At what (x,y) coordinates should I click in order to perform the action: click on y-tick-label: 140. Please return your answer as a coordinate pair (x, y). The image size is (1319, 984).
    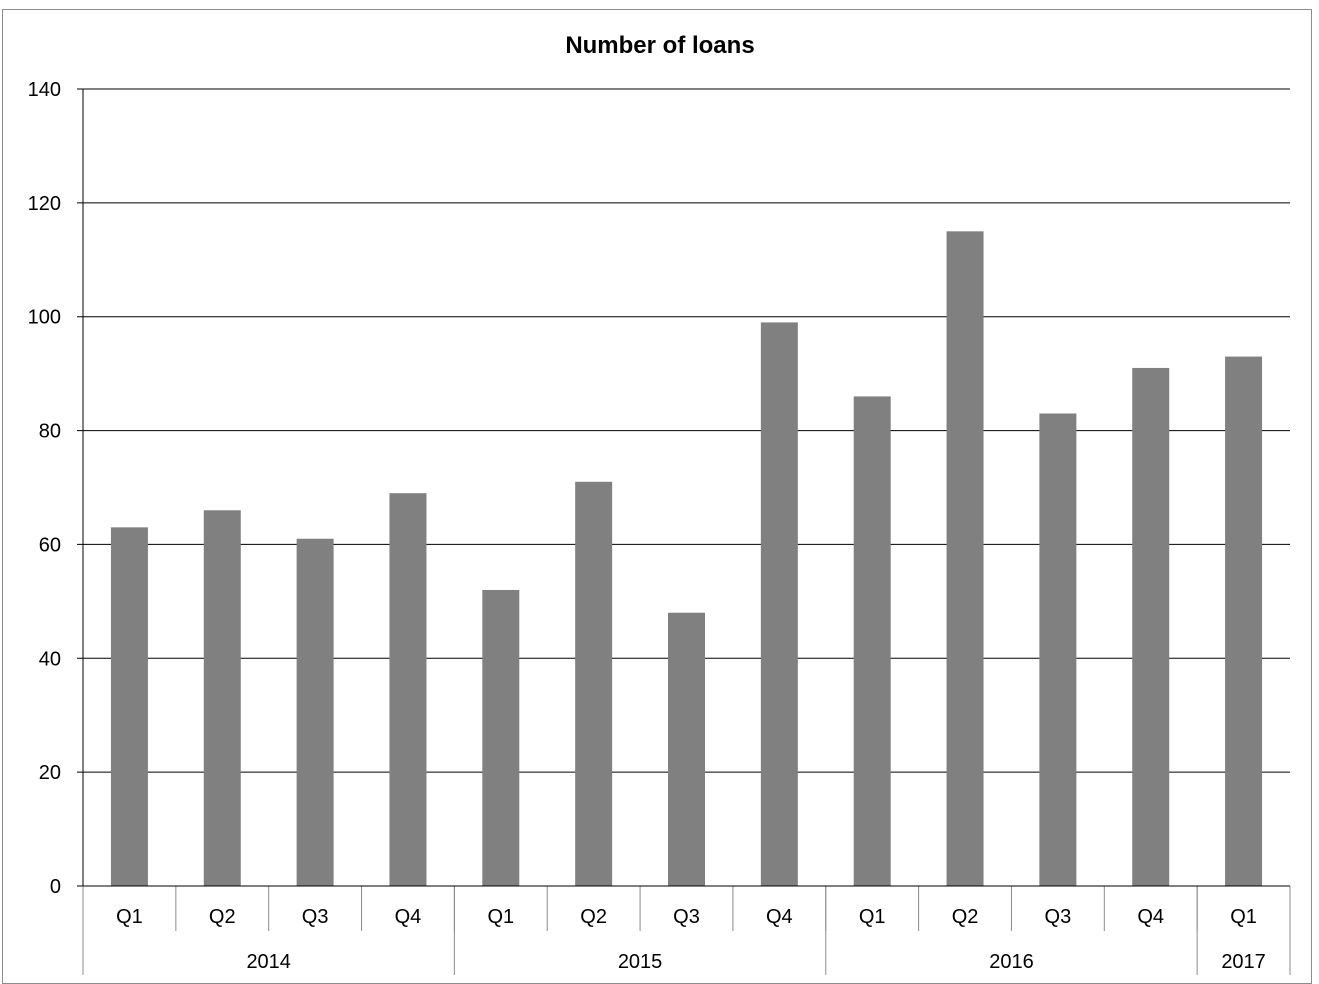
    Looking at the image, I should click on (44, 90).